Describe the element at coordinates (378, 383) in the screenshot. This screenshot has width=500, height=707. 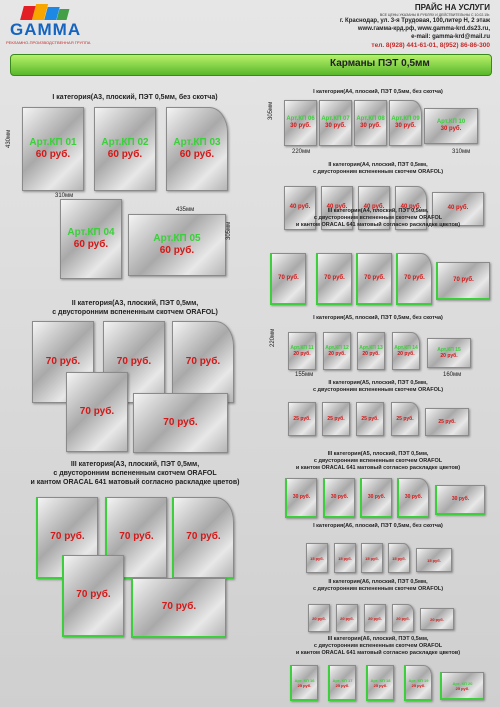
I see `section-title: II категория(А5, плоский, ПЭТ 0,5мм,` at that location.